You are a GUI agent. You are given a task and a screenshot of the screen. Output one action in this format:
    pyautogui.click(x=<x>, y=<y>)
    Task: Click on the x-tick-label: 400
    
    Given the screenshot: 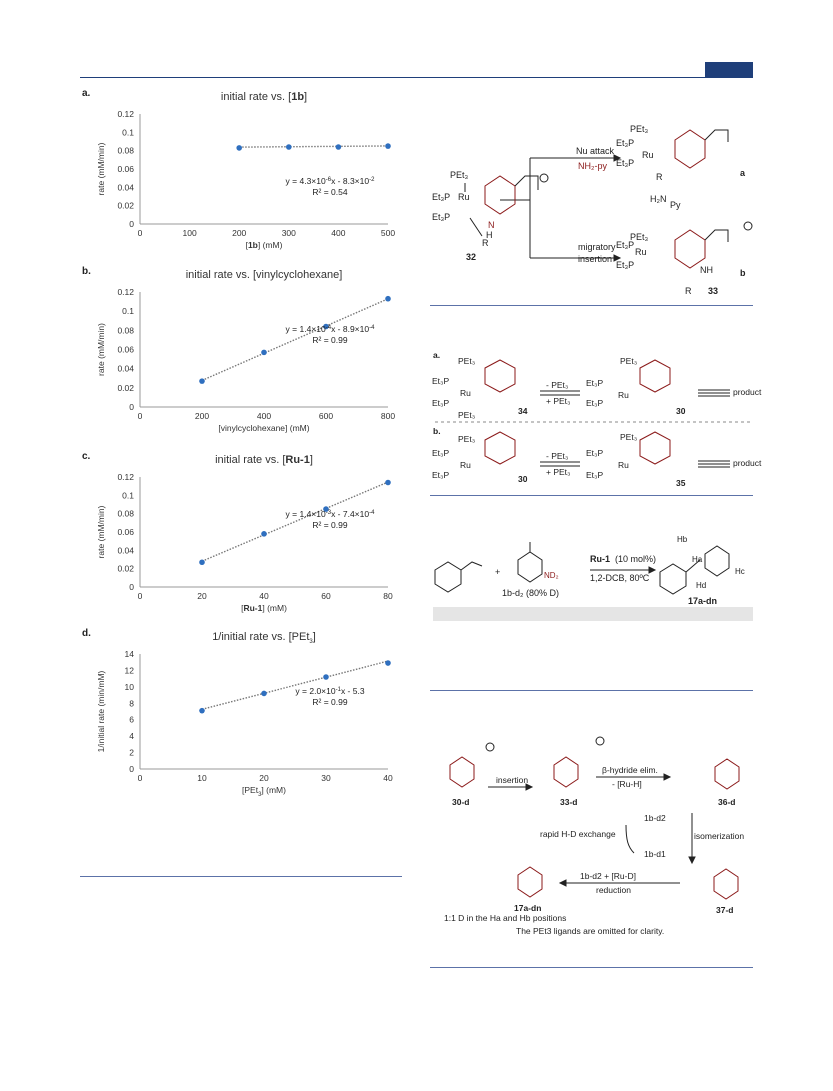 What is the action you would take?
    pyautogui.click(x=264, y=416)
    